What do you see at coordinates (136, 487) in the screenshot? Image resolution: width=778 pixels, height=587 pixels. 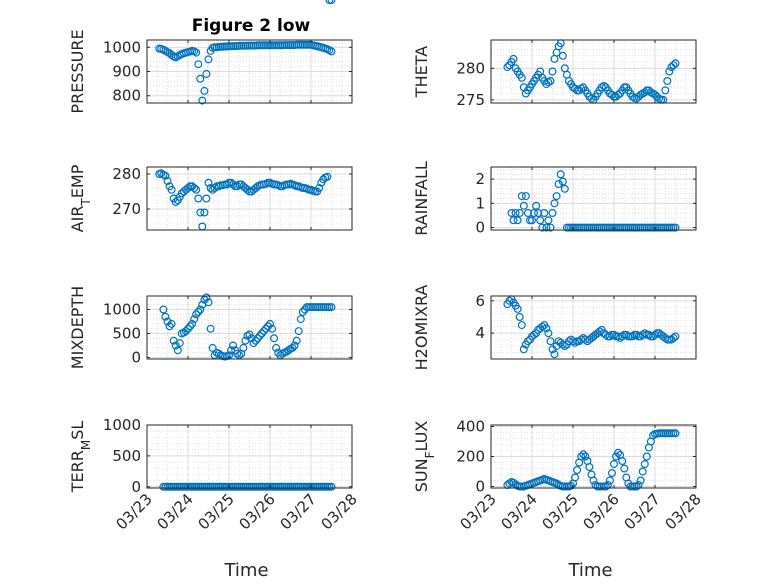 I see `y-tick-label: 0` at bounding box center [136, 487].